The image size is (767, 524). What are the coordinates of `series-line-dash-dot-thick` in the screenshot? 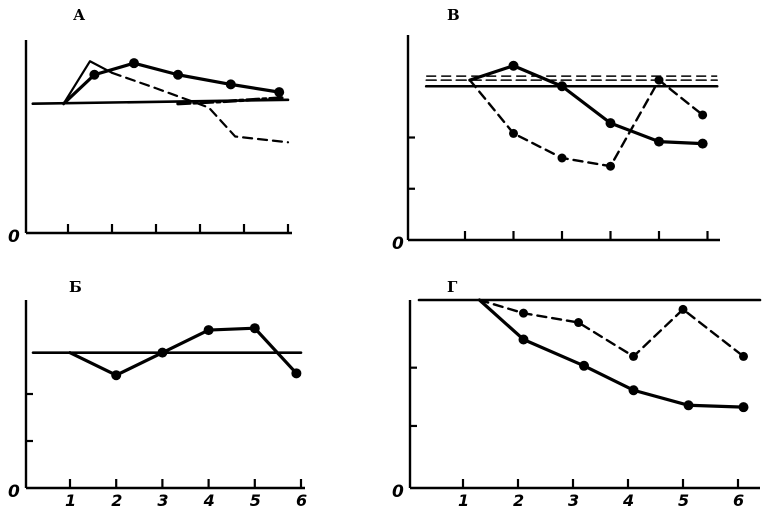 It's located at (231, 101).